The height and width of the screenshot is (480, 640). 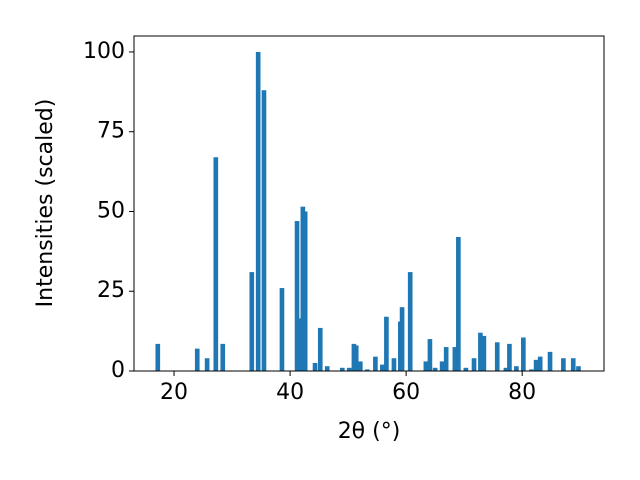 What do you see at coordinates (111, 210) in the screenshot?
I see `y-tick-label: 50` at bounding box center [111, 210].